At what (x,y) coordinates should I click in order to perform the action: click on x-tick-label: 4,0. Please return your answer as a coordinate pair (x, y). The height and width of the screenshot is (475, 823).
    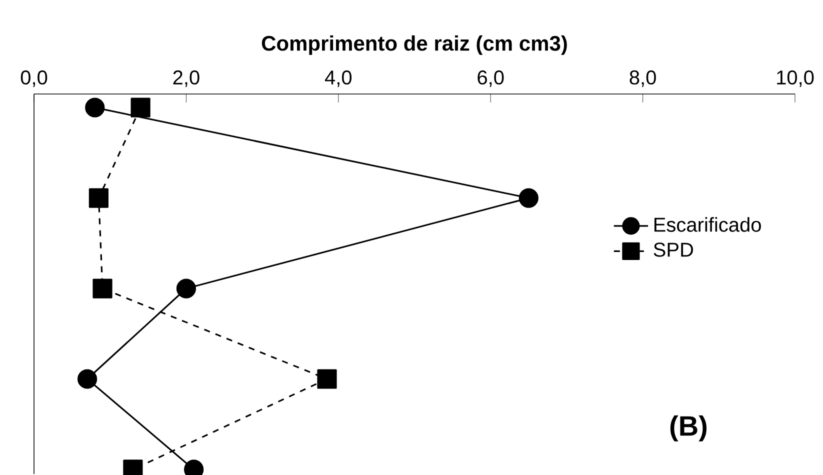
    Looking at the image, I should click on (338, 78).